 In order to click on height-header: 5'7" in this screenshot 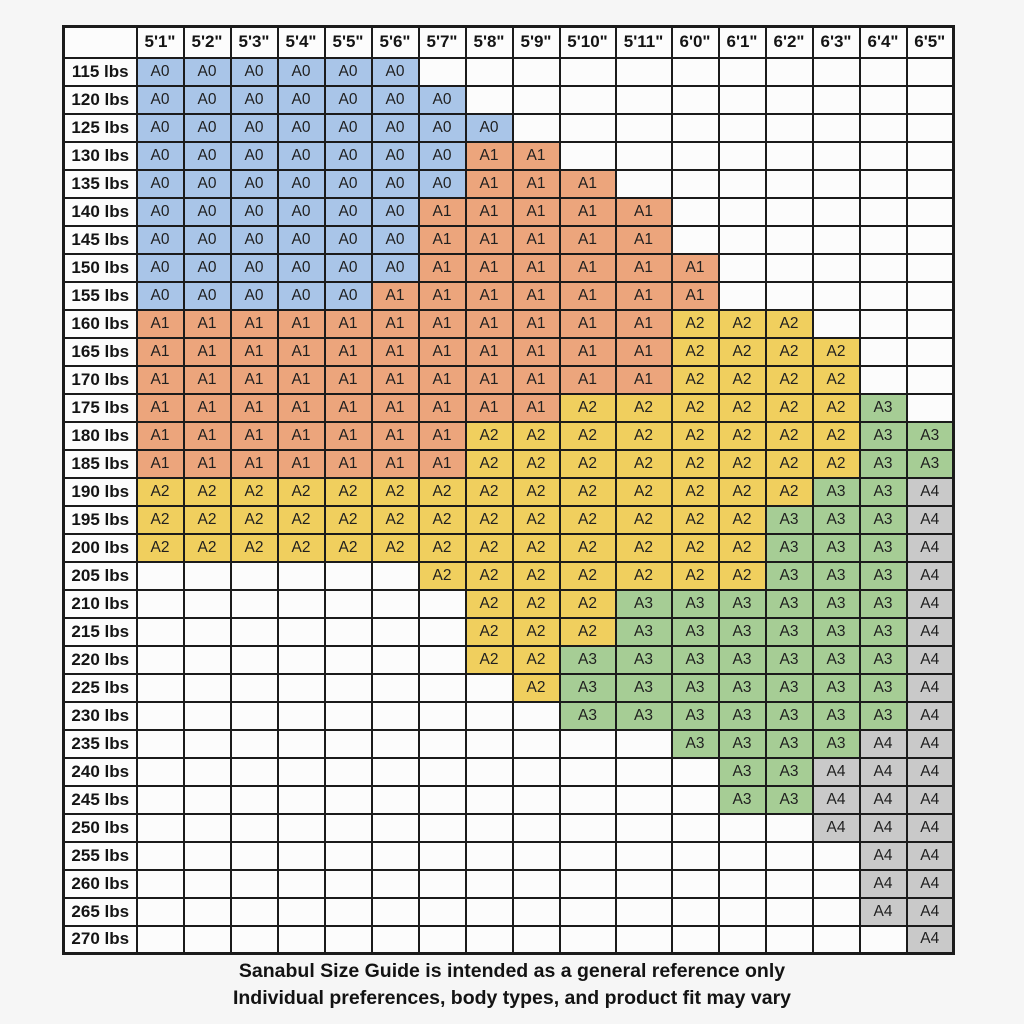, I will do `click(442, 42)`.